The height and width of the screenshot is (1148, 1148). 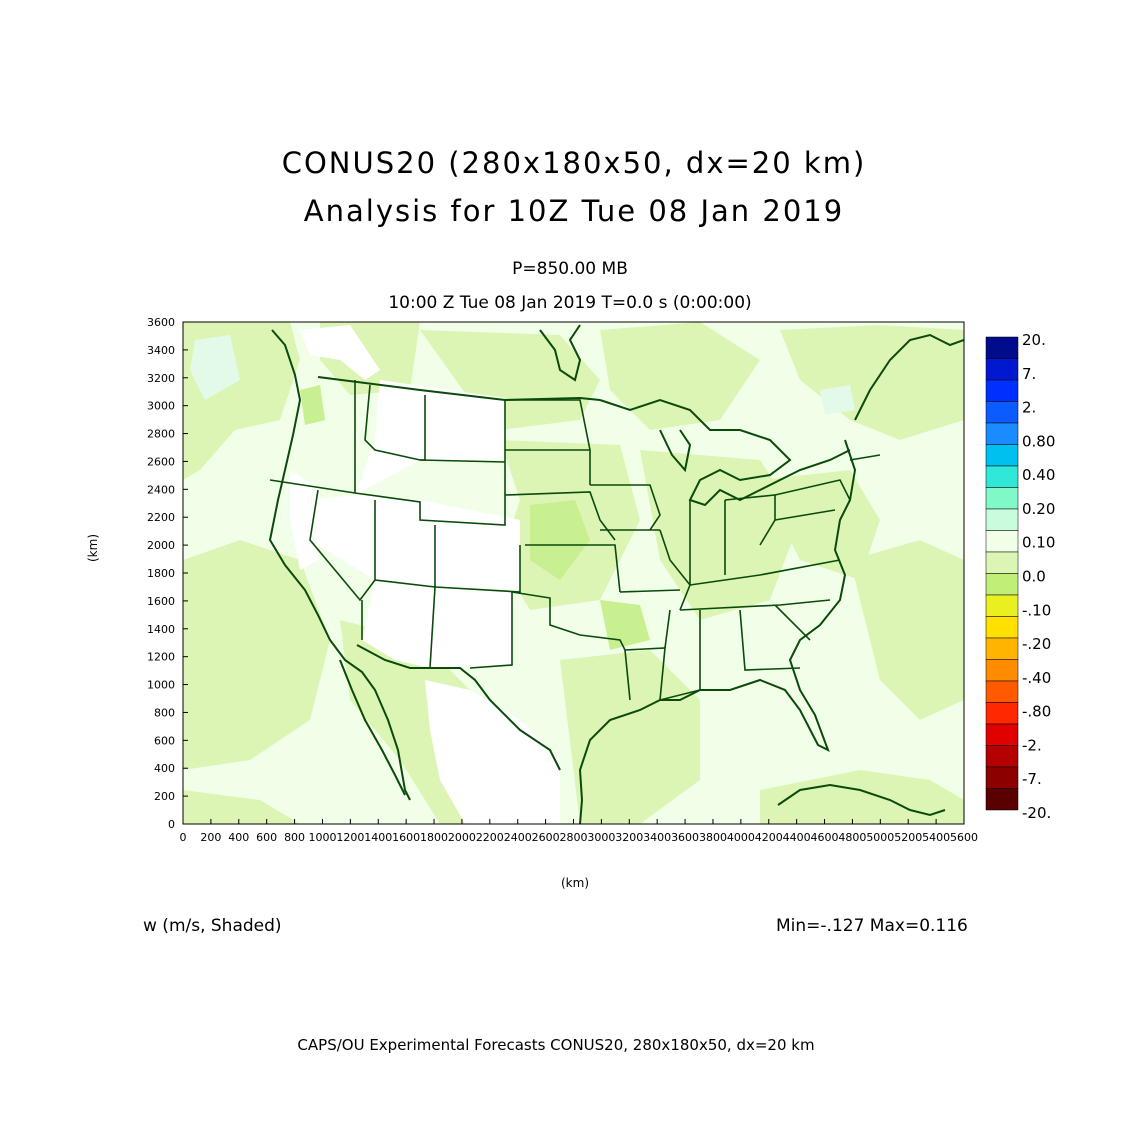 I want to click on border-mexico, so click(x=458, y=707).